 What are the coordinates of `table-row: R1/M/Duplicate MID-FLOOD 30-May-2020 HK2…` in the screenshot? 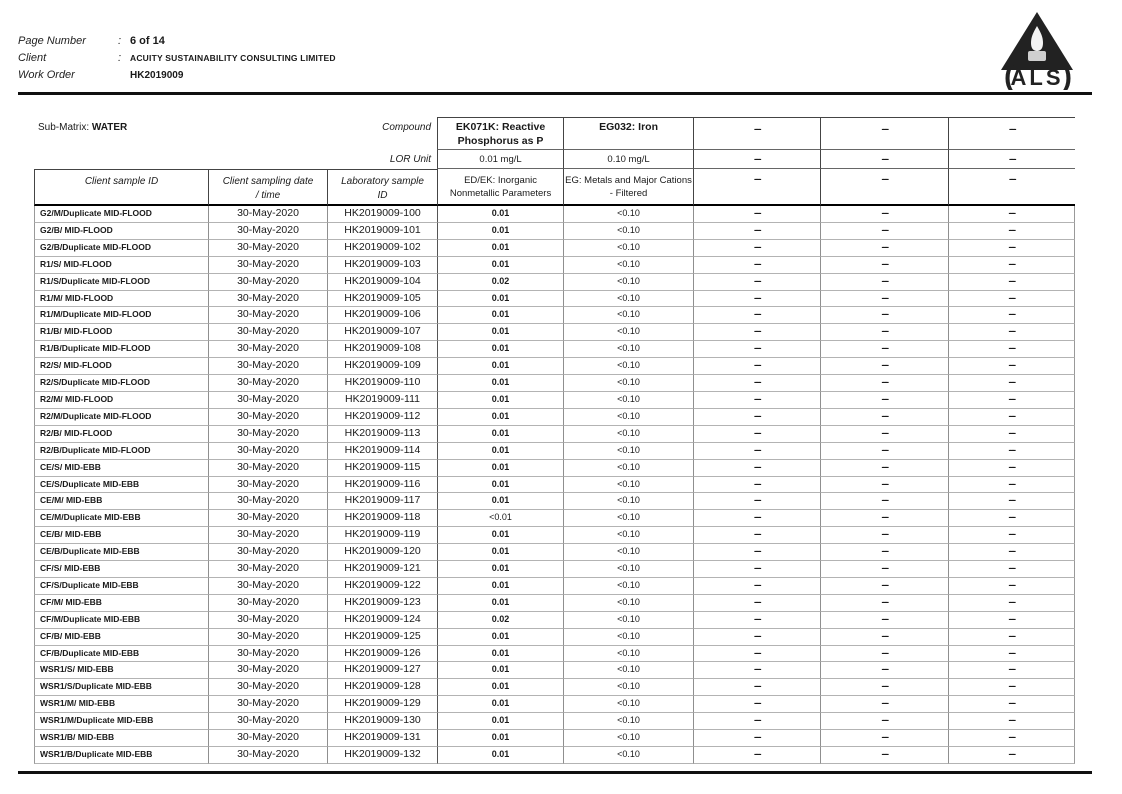 It's located at (555, 316).